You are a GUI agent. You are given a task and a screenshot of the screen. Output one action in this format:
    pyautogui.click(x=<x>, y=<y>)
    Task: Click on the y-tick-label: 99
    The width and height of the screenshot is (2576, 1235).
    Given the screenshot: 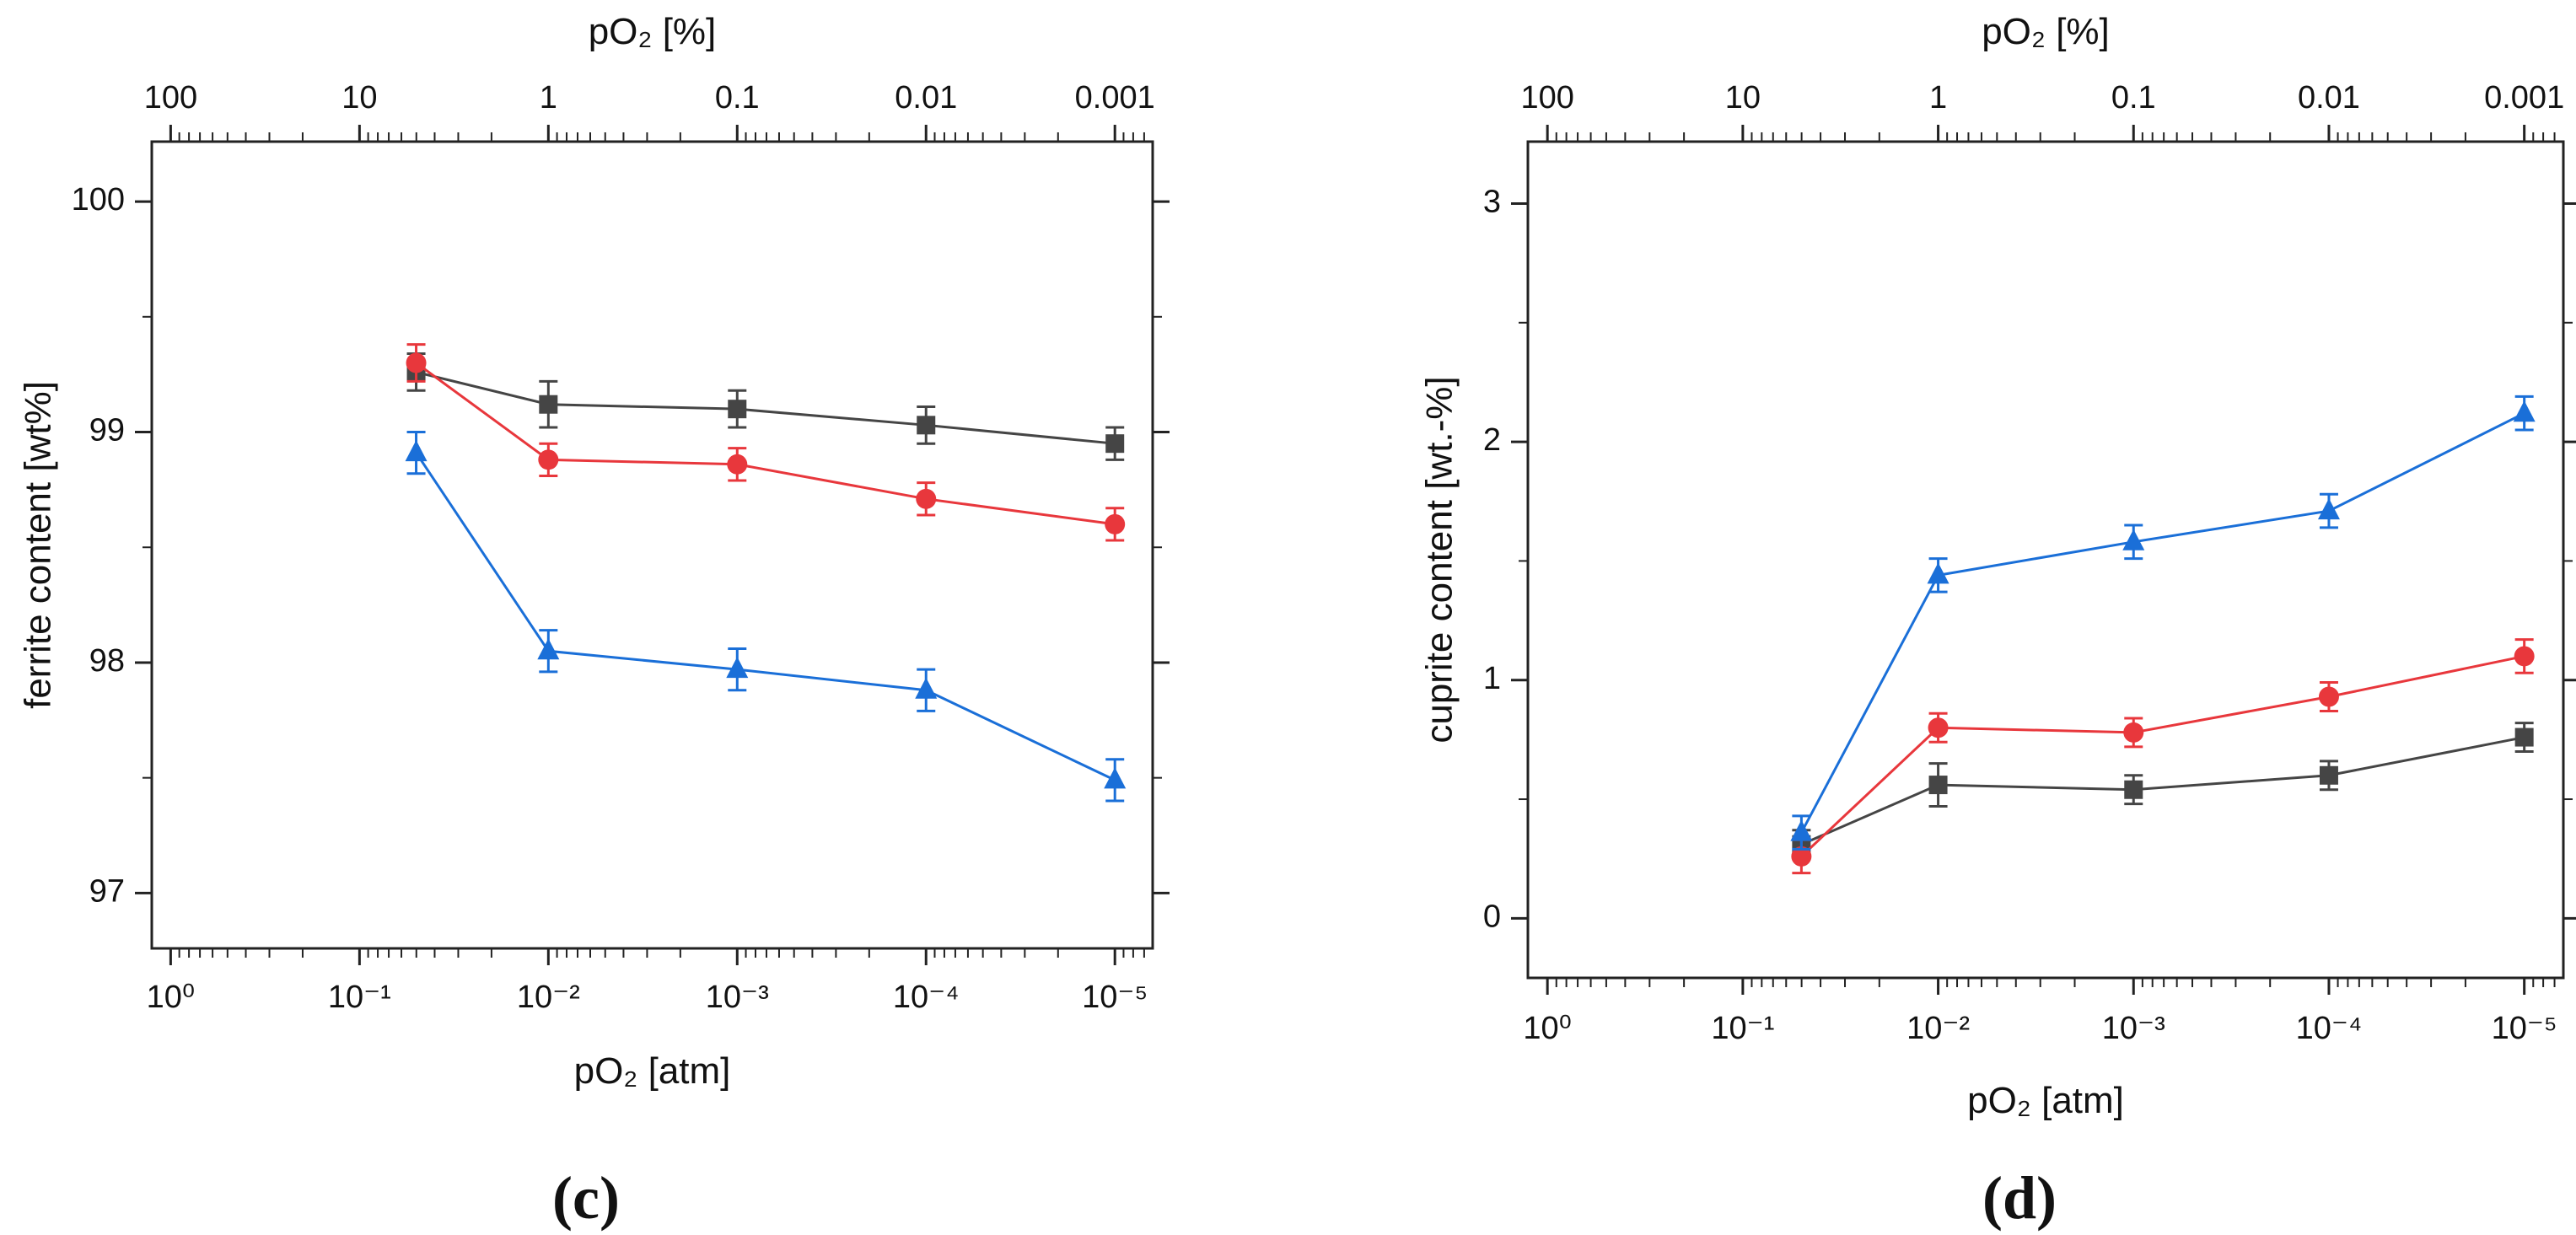 What is the action you would take?
    pyautogui.click(x=107, y=430)
    